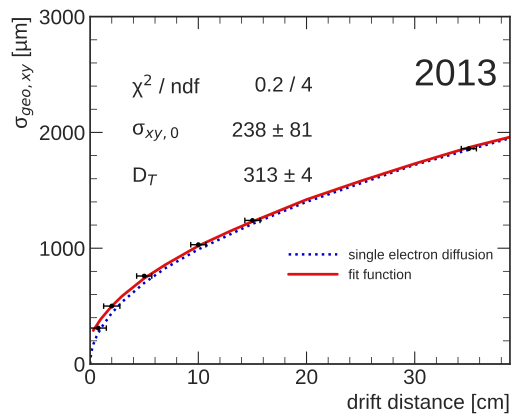  I want to click on annotation: 2013, so click(456, 72).